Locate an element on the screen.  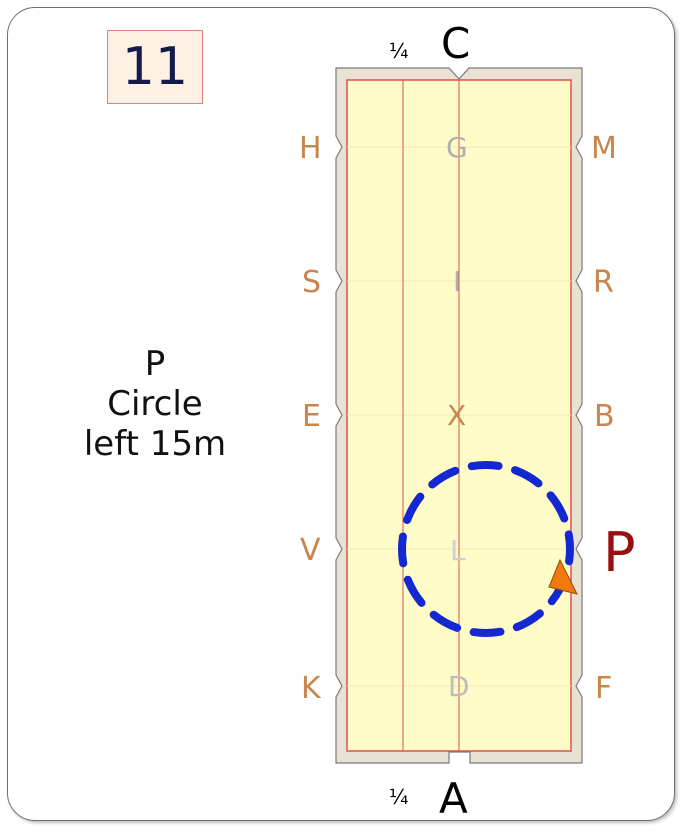
circle-path is located at coordinates (486, 549).